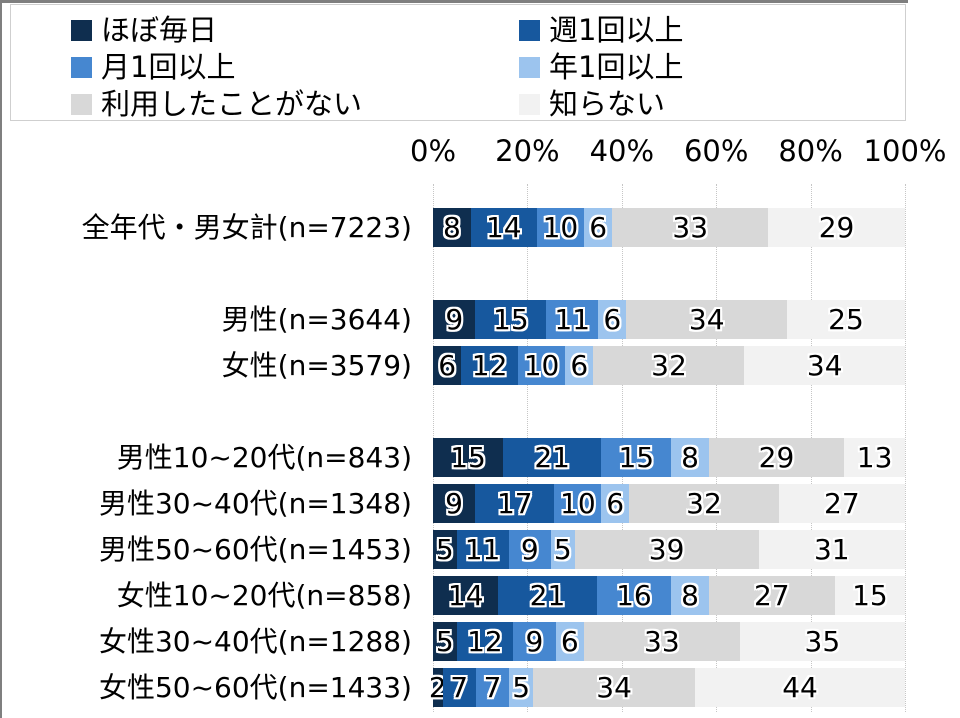 The width and height of the screenshot is (960, 718). I want to click on segment-value: 35, so click(822, 641).